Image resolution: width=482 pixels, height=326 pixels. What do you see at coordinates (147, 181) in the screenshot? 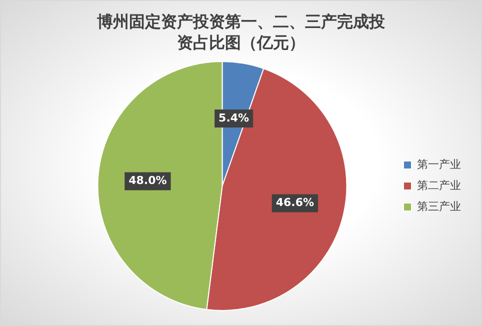
I see `data-label: 48.0%` at bounding box center [147, 181].